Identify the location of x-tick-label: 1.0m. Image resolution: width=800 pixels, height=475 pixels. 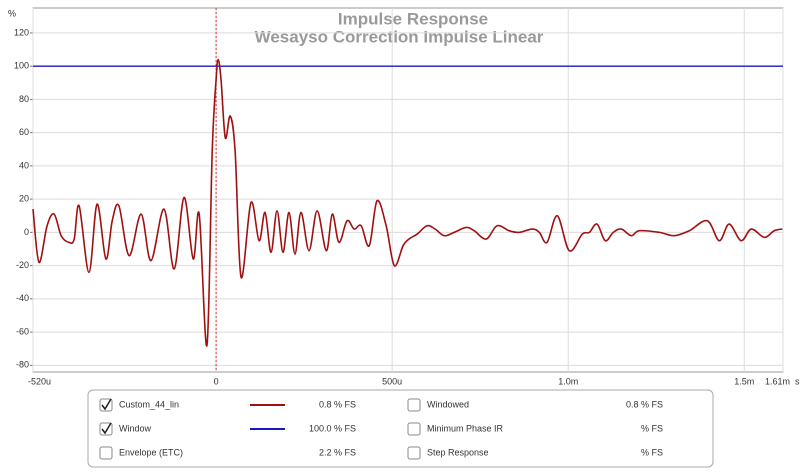
(568, 381).